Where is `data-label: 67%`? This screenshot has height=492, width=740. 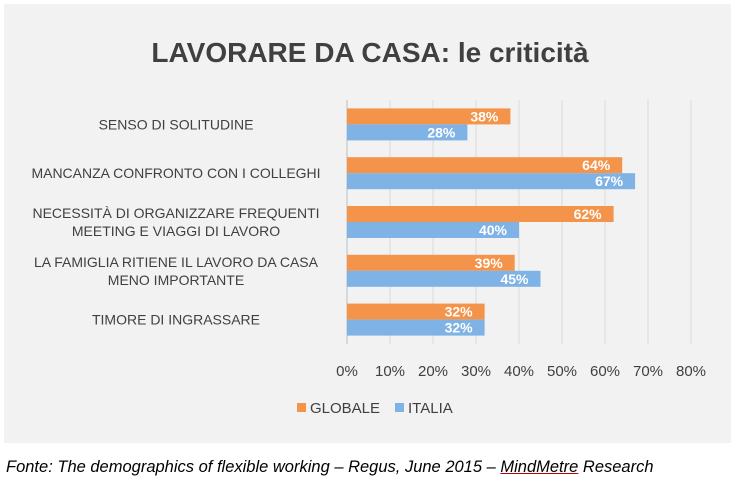
data-label: 67% is located at coordinates (609, 181).